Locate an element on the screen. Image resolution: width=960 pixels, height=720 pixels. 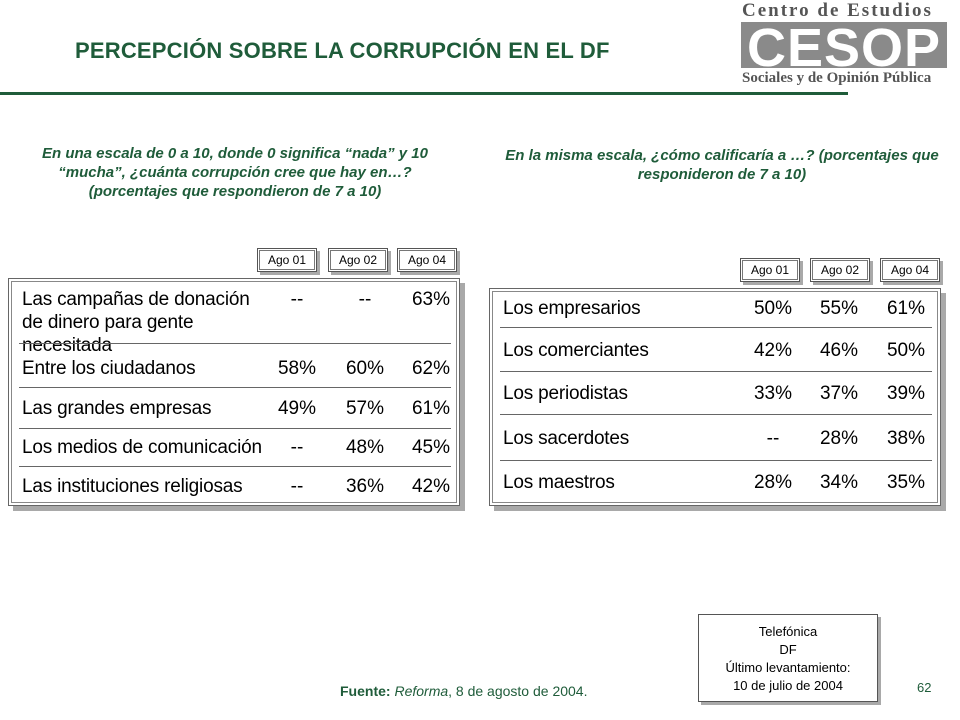
value-ago01: 58% is located at coordinates (297, 368).